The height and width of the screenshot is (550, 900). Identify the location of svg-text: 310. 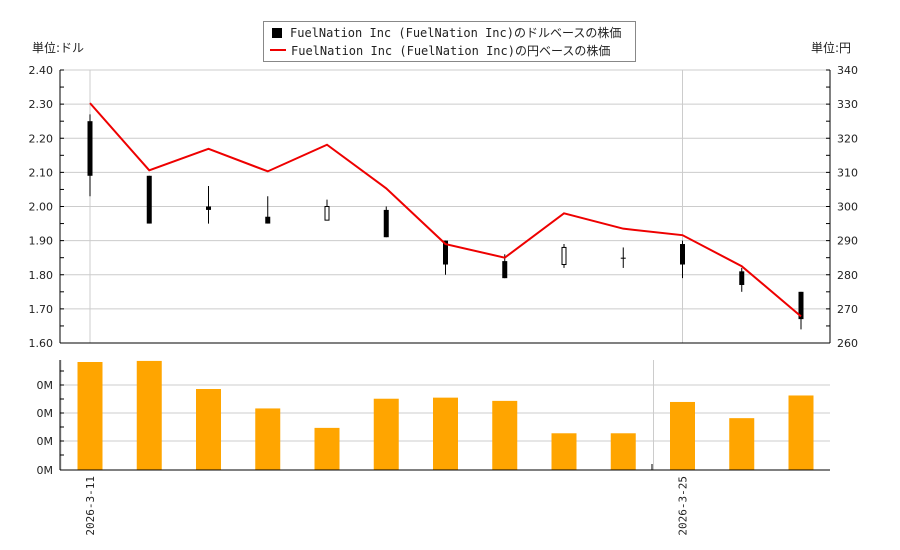
(847, 172).